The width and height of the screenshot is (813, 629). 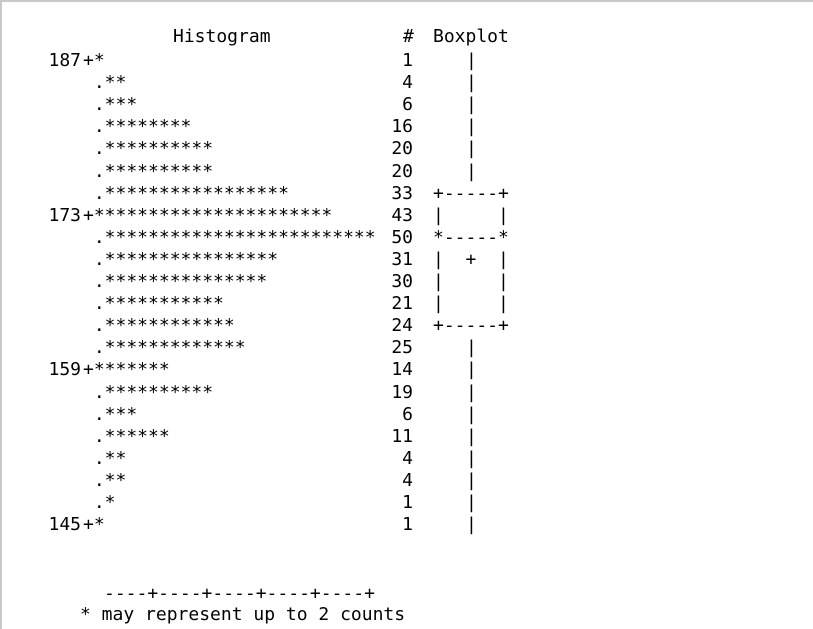 I want to click on bin-label: 173, so click(x=64, y=215).